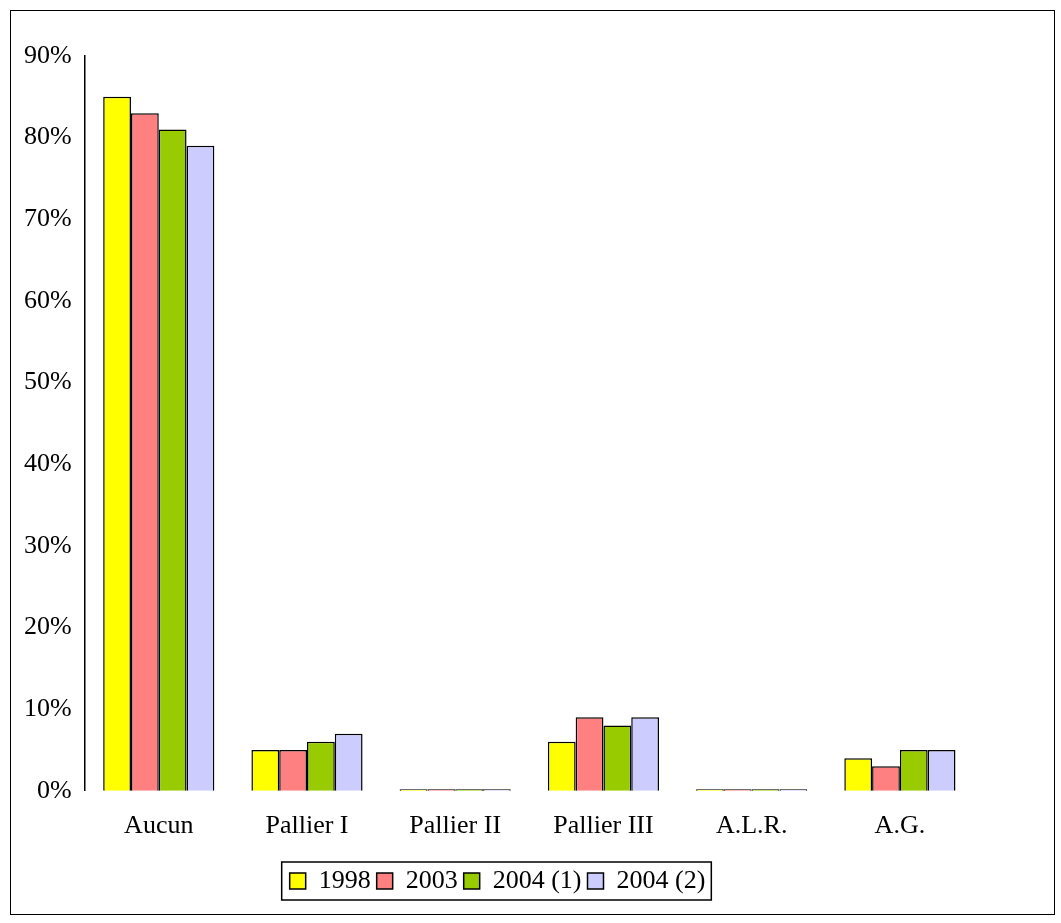  Describe the element at coordinates (47, 54) in the screenshot. I see `y-tick-label: 90%` at that location.